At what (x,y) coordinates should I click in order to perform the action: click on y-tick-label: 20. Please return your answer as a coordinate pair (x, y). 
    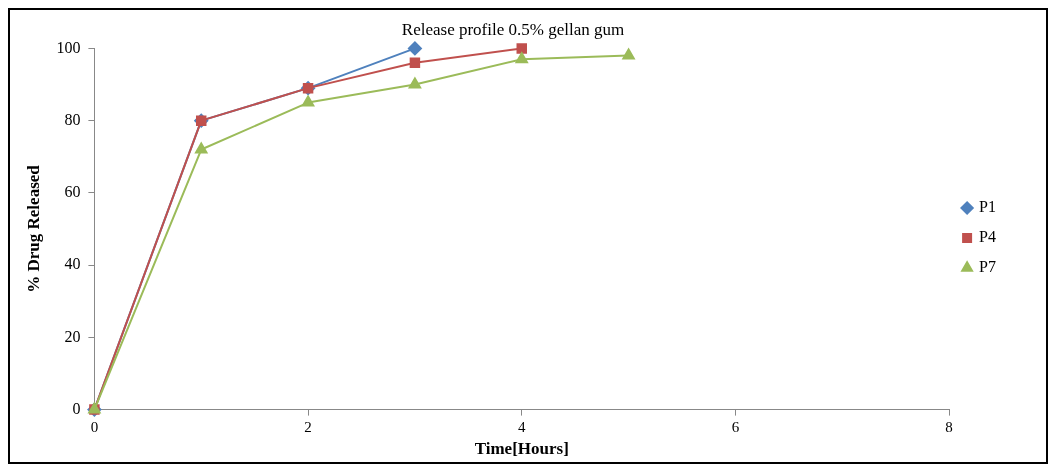
    Looking at the image, I should click on (72, 336).